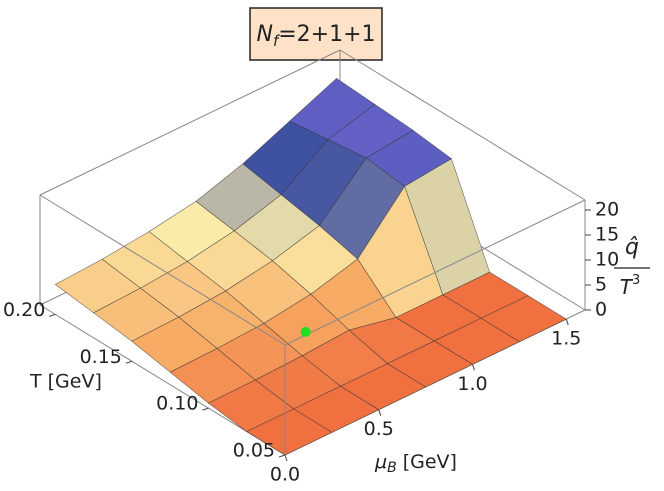 This screenshot has height=491, width=664. Describe the element at coordinates (101, 357) in the screenshot. I see `y-tick-label: 0.15` at that location.